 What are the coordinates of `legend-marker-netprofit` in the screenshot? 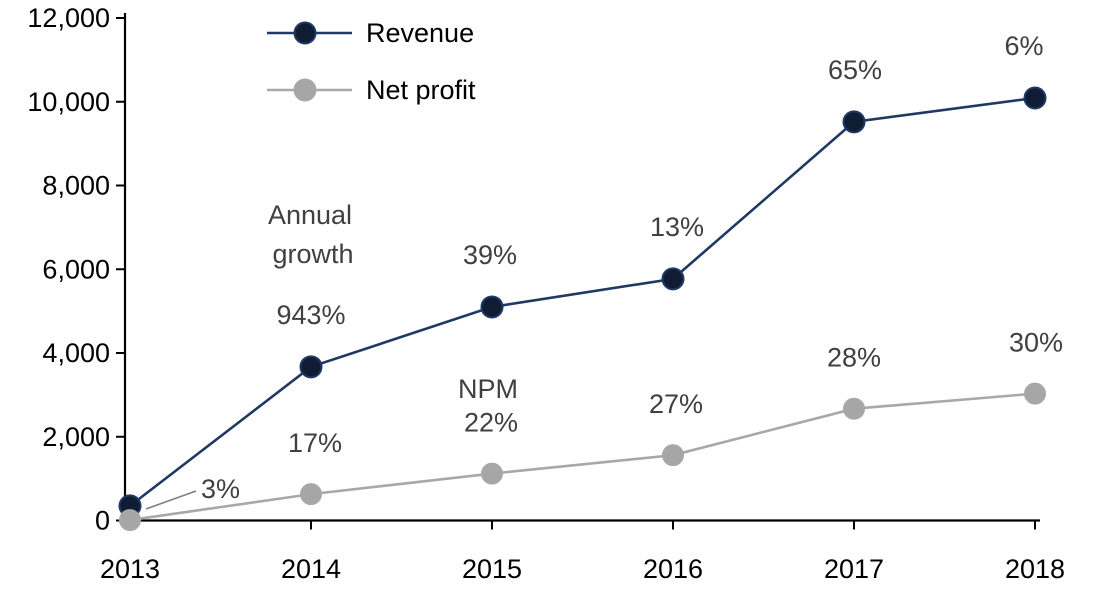 It's located at (305, 90).